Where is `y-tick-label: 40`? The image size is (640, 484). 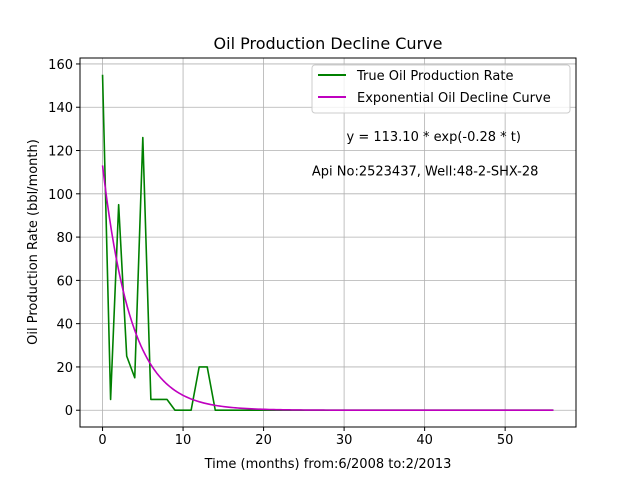 y-tick-label: 40 is located at coordinates (64, 325).